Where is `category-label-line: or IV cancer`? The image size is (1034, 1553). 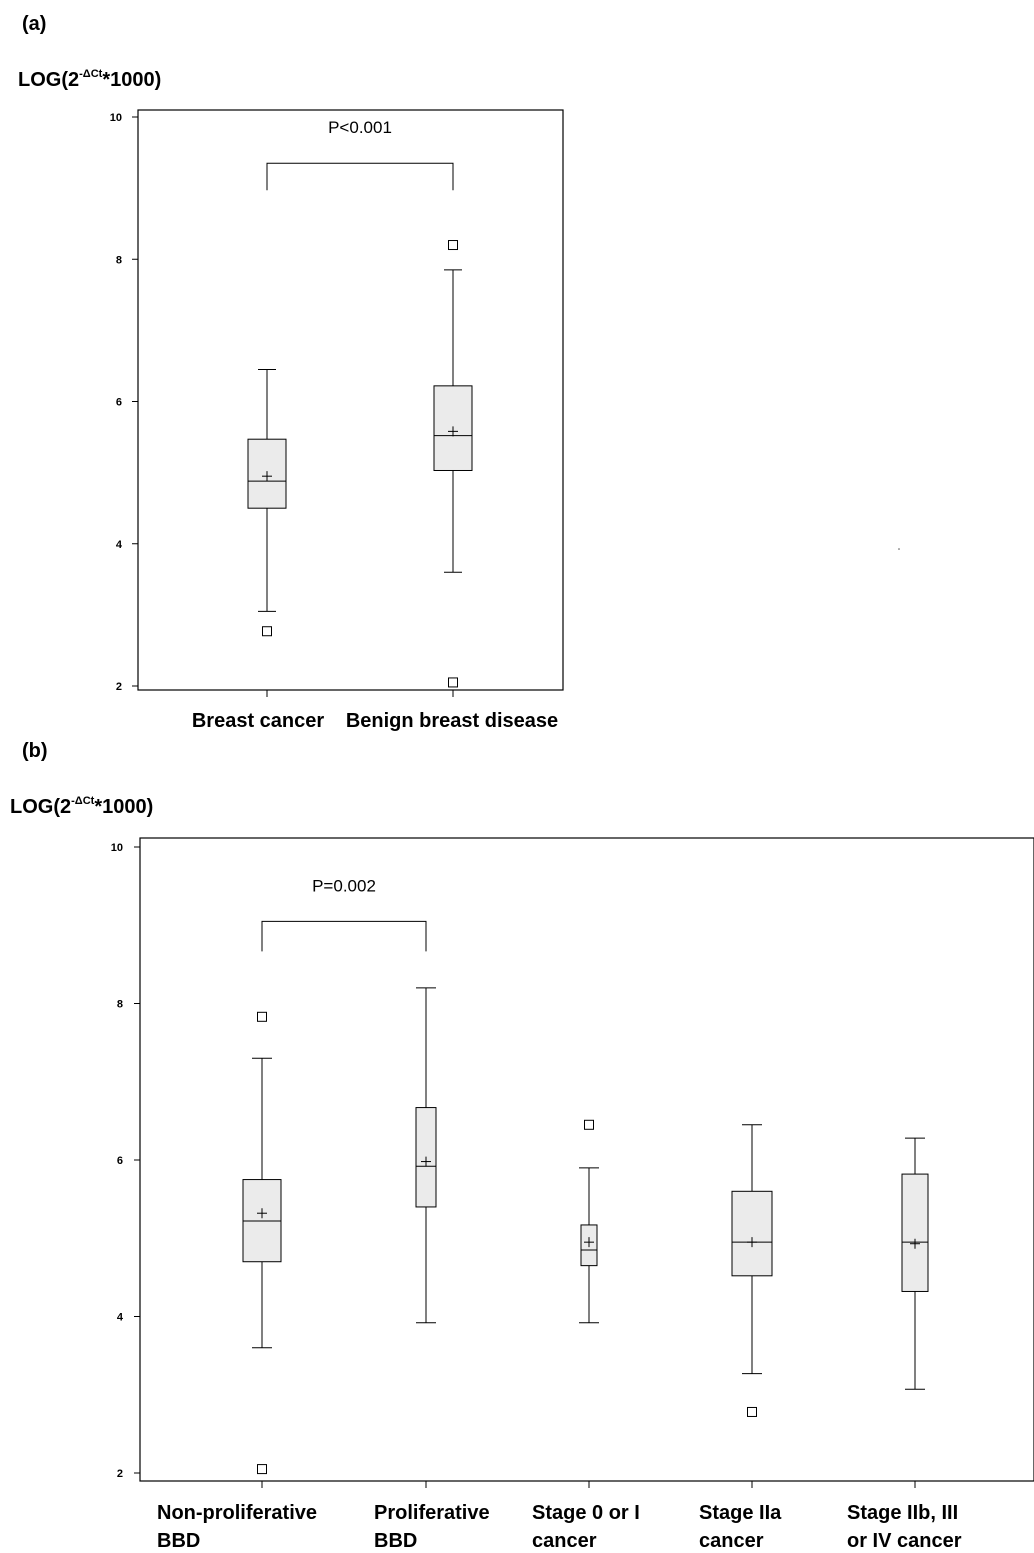
category-label-line: or IV cancer is located at coordinates (904, 1541).